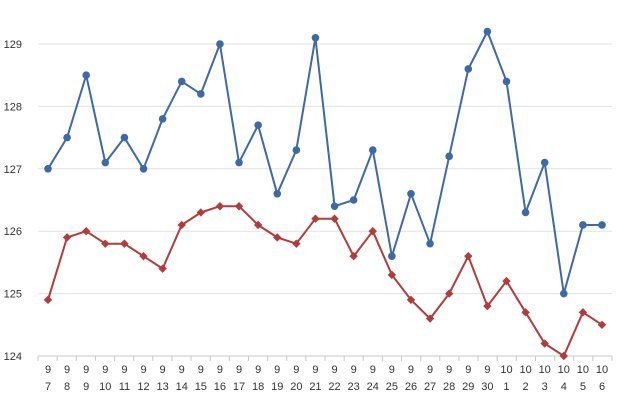  I want to click on x-tick-label-day: 6, so click(602, 387).